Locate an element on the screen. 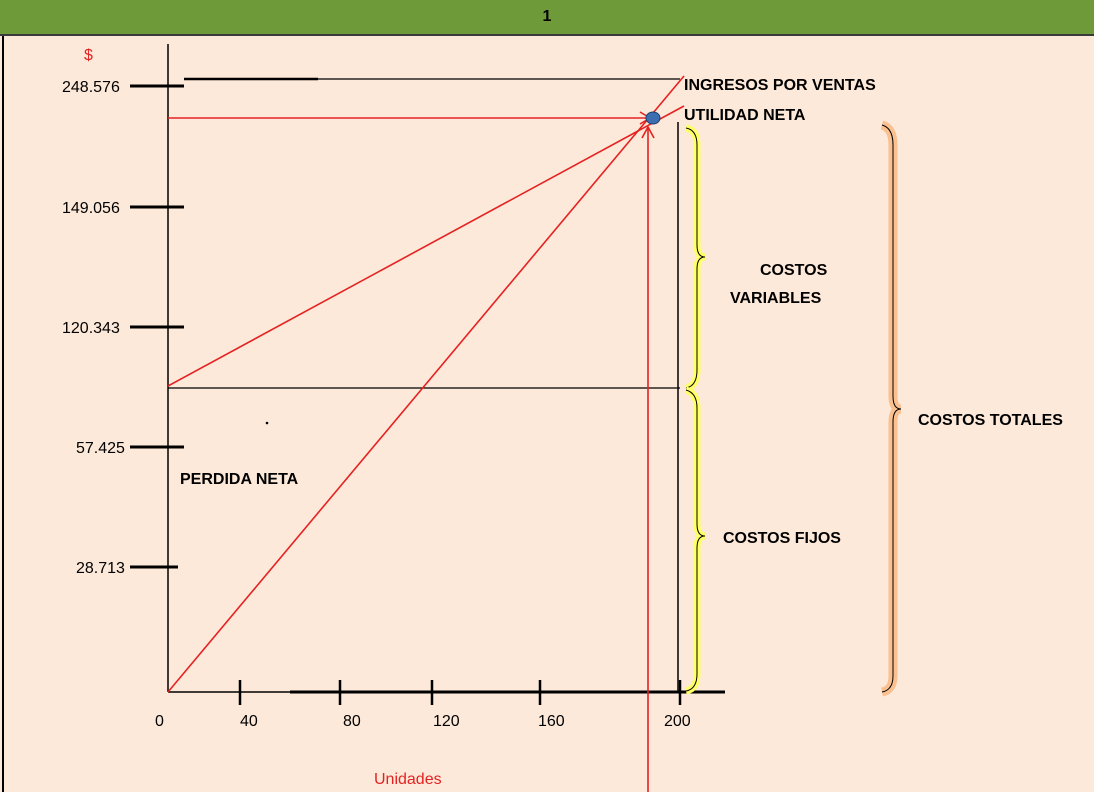  header-title: 1 is located at coordinates (547, 16).